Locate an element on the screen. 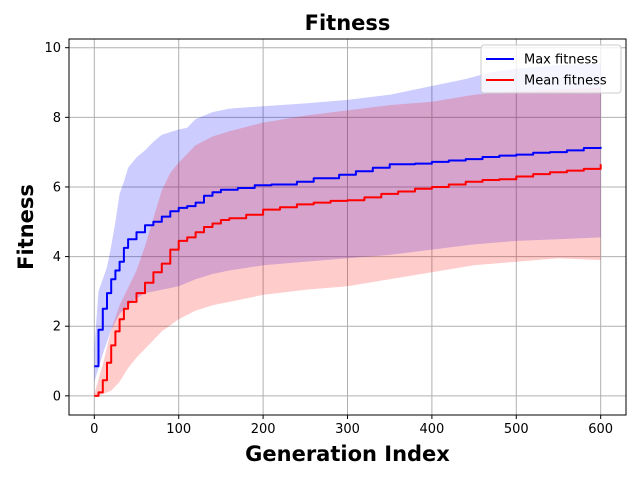 The width and height of the screenshot is (640, 480). legend-box is located at coordinates (551, 69).